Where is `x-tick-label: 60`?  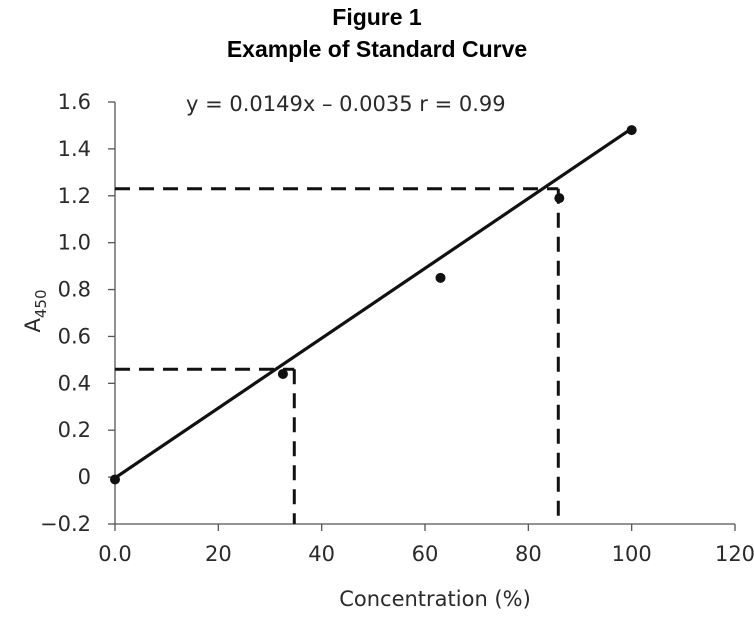
x-tick-label: 60 is located at coordinates (425, 554).